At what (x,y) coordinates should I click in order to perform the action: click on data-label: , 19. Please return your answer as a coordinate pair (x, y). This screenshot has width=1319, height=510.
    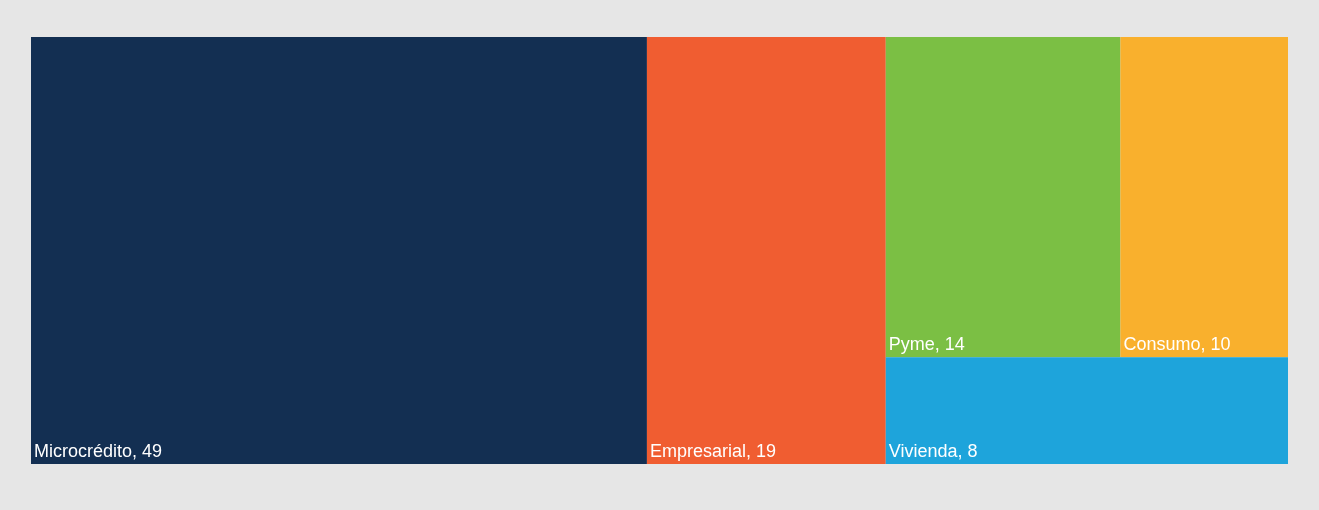
    Looking at the image, I should click on (760, 451).